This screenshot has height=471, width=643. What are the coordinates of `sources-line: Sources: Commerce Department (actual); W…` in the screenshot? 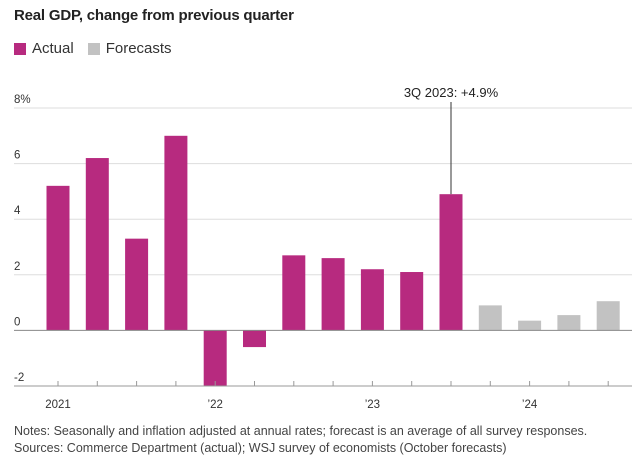 It's located at (260, 448).